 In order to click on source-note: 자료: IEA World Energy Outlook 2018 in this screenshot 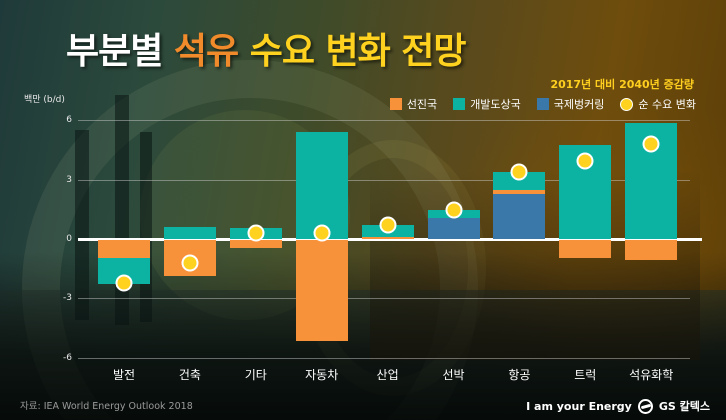, I will do `click(106, 406)`.